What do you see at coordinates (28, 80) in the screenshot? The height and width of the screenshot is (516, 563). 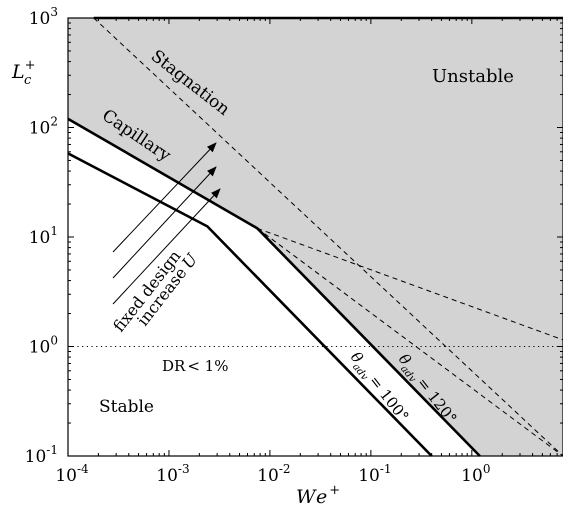 I see `y-label-sub: c` at bounding box center [28, 80].